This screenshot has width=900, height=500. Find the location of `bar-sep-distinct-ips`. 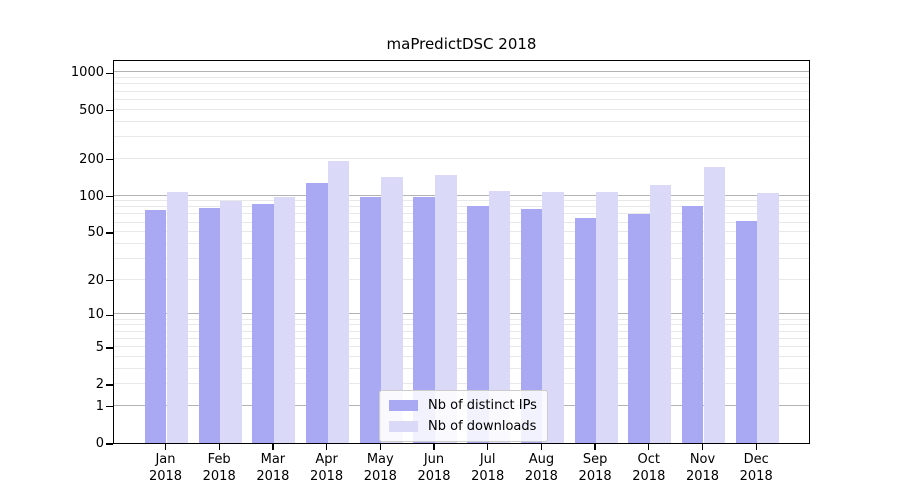

bar-sep-distinct-ips is located at coordinates (585, 330).